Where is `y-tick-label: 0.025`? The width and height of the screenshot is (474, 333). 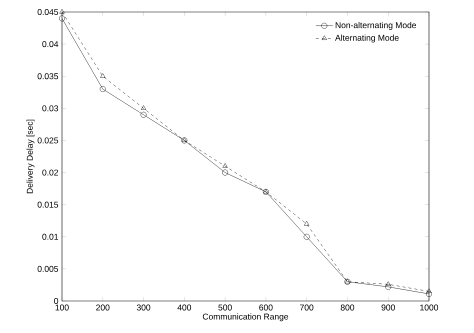 y-tick-label: 0.025 is located at coordinates (48, 140).